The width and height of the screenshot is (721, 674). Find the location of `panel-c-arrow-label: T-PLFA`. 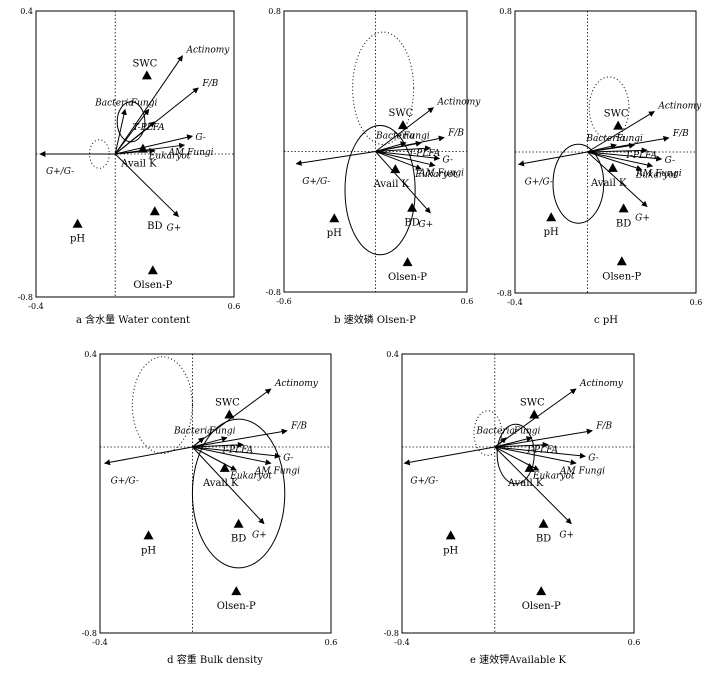

panel-c-arrow-label: T-PLFA is located at coordinates (641, 156).